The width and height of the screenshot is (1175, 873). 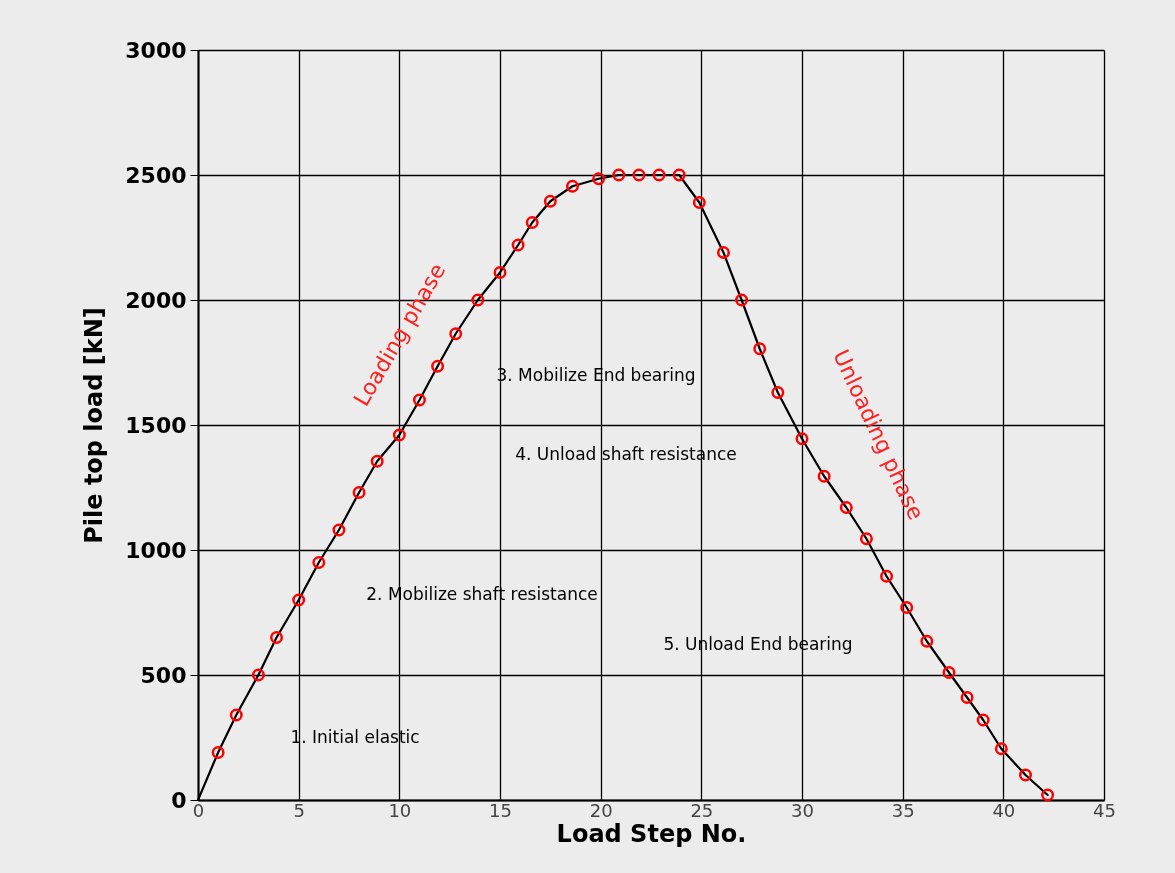 I want to click on x-tick-label: 25, so click(x=702, y=810).